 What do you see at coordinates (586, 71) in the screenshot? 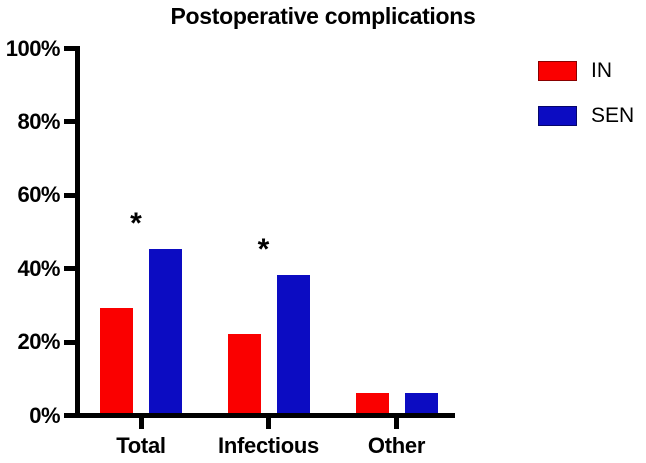
I see `legend-item-in: IN` at bounding box center [586, 71].